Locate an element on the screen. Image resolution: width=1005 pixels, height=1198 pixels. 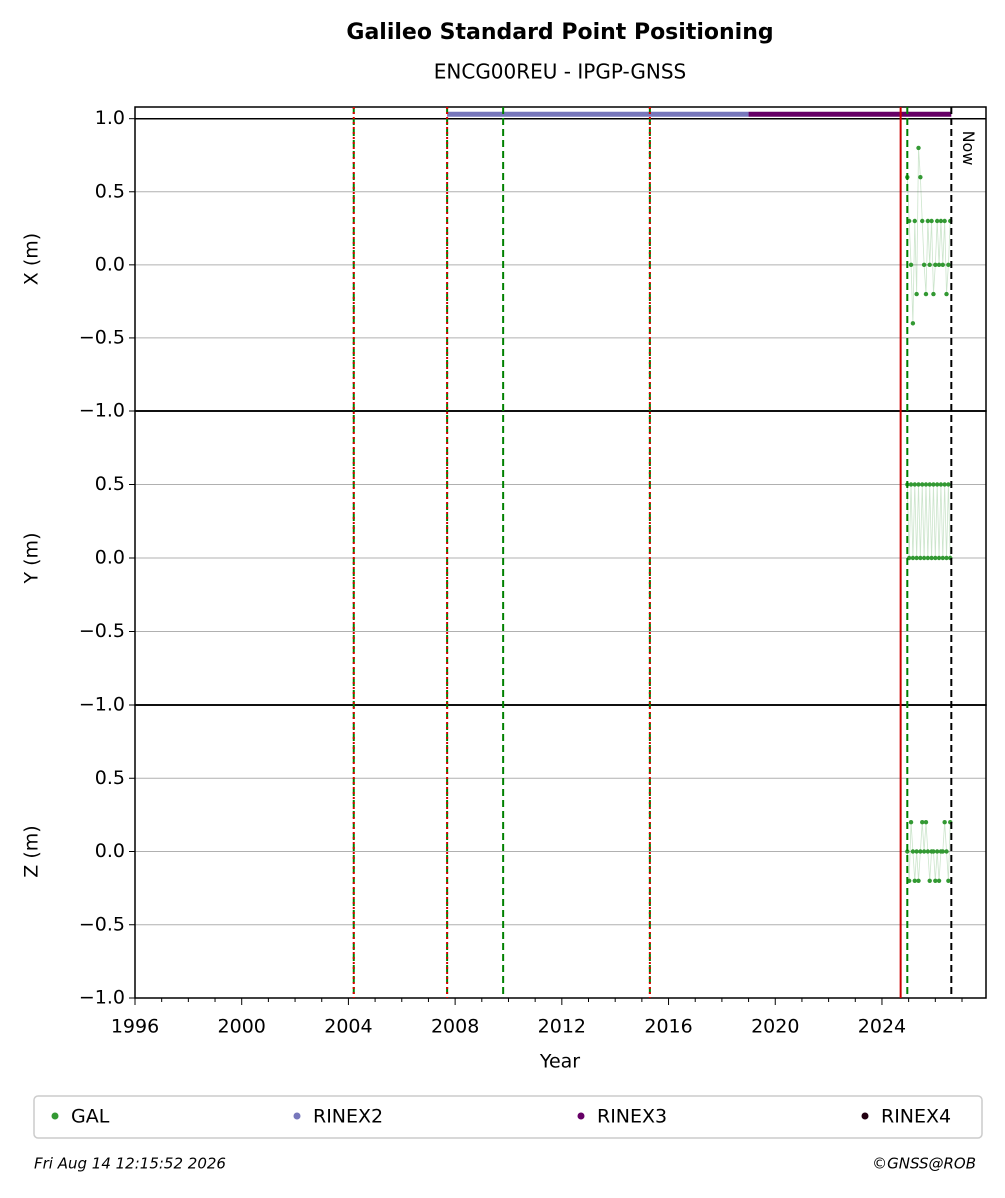
x-axis-label: Year is located at coordinates (559, 1062).